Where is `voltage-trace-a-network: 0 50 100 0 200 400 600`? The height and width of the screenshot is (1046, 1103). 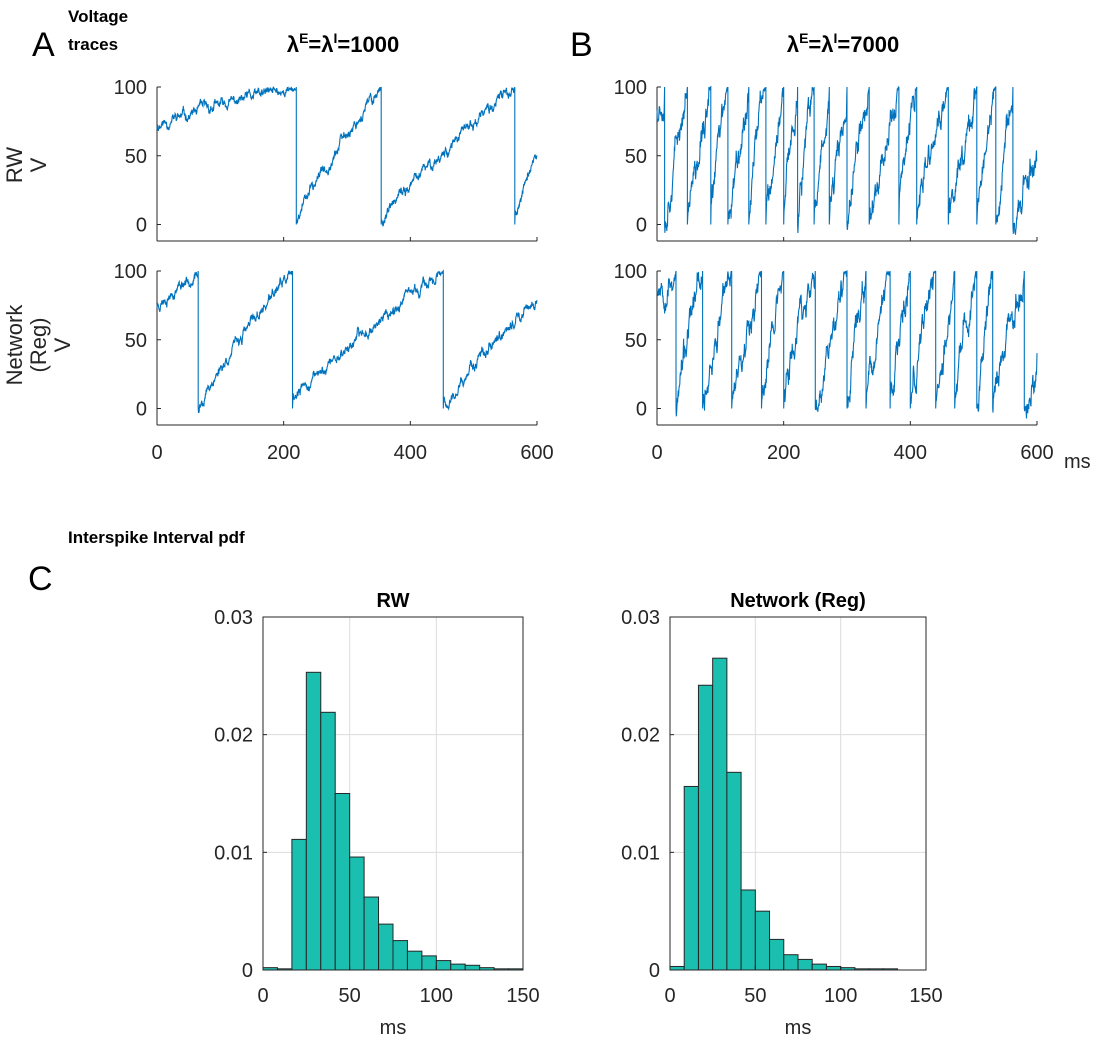
voltage-trace-a-network: 0 50 100 0 200 400 600 is located at coordinates (334, 362).